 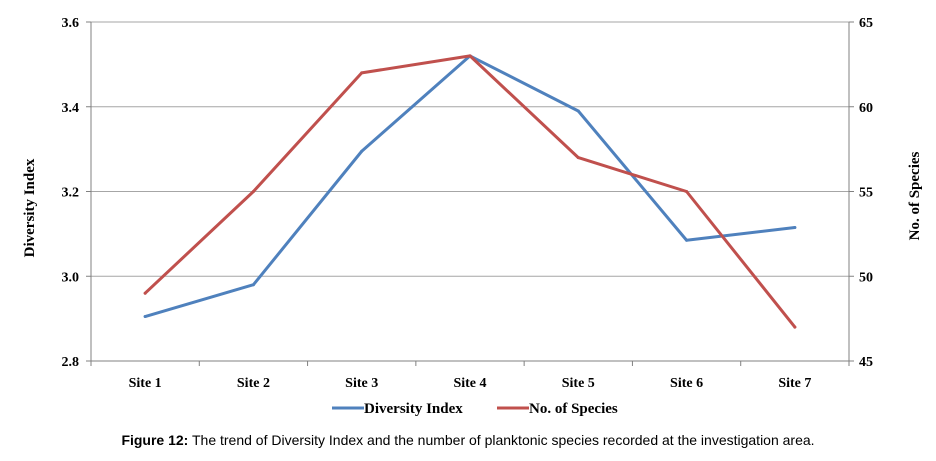 I want to click on legend-label-2: No. of Species, so click(x=573, y=409).